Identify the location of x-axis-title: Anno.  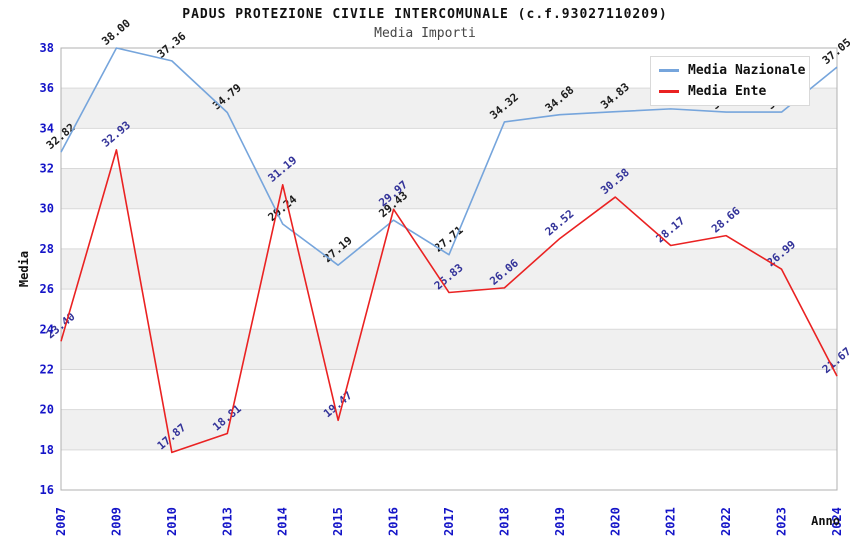
(825, 521).